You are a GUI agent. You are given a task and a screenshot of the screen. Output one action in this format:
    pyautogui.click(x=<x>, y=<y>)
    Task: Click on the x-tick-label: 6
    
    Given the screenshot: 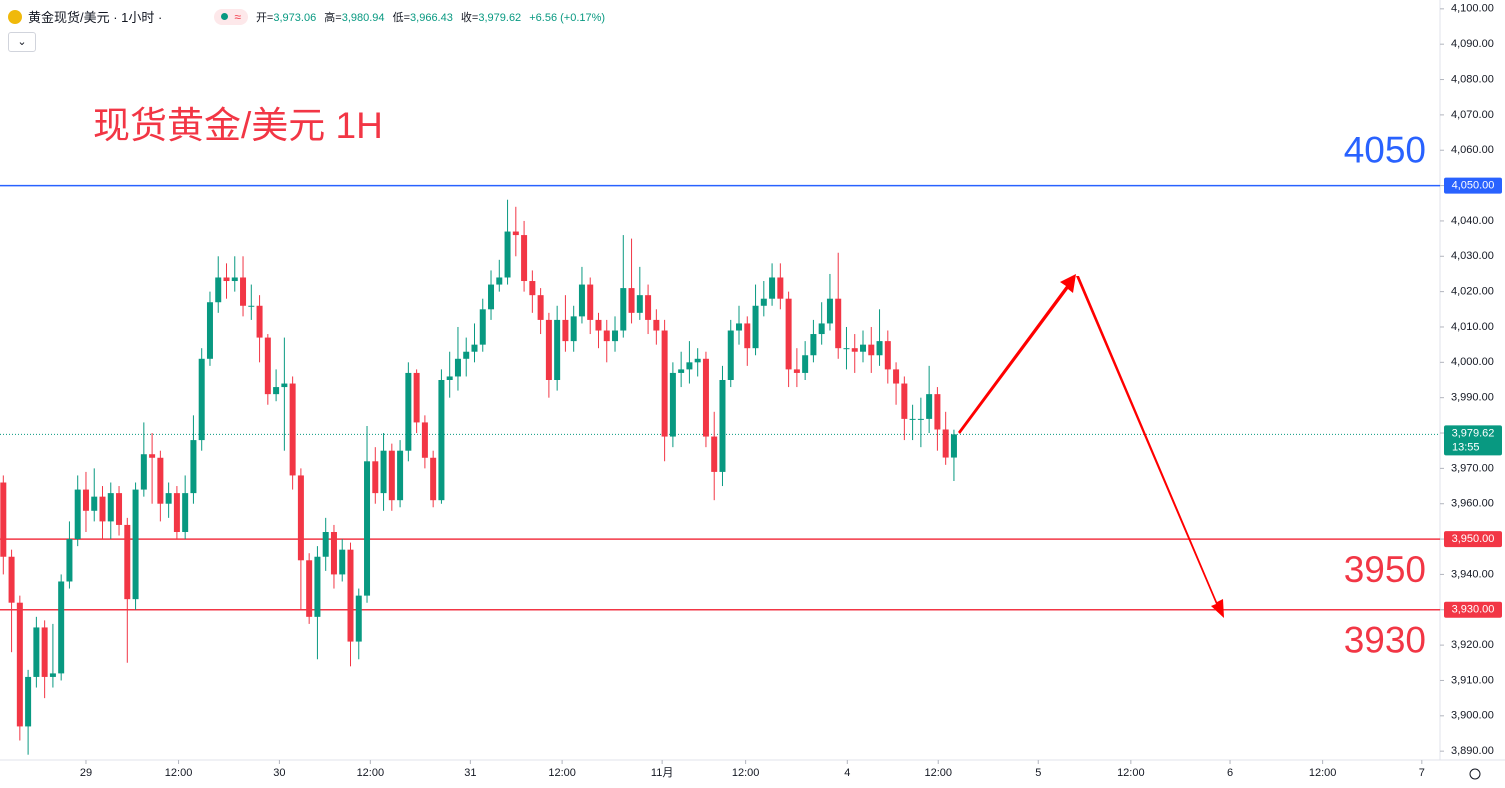 What is the action you would take?
    pyautogui.click(x=1230, y=773)
    